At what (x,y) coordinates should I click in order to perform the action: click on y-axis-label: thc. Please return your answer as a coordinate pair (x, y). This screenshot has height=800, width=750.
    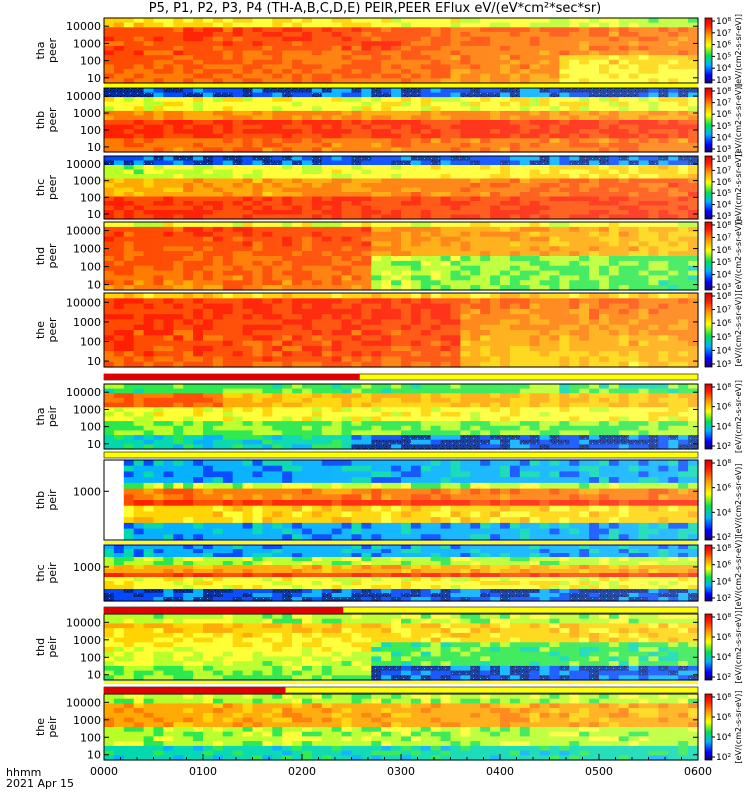
    Looking at the image, I should click on (40, 572).